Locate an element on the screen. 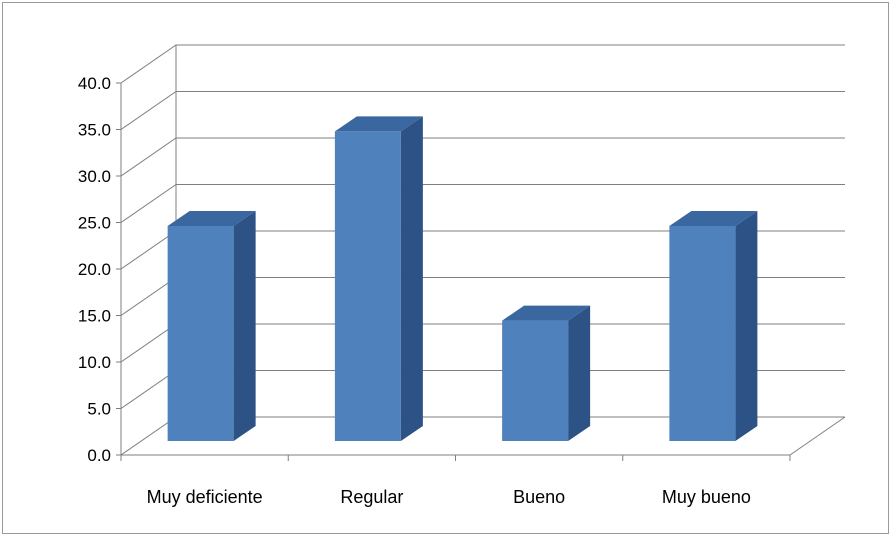 The width and height of the screenshot is (893, 538). y-tick-label: 25.0 is located at coordinates (94, 223).